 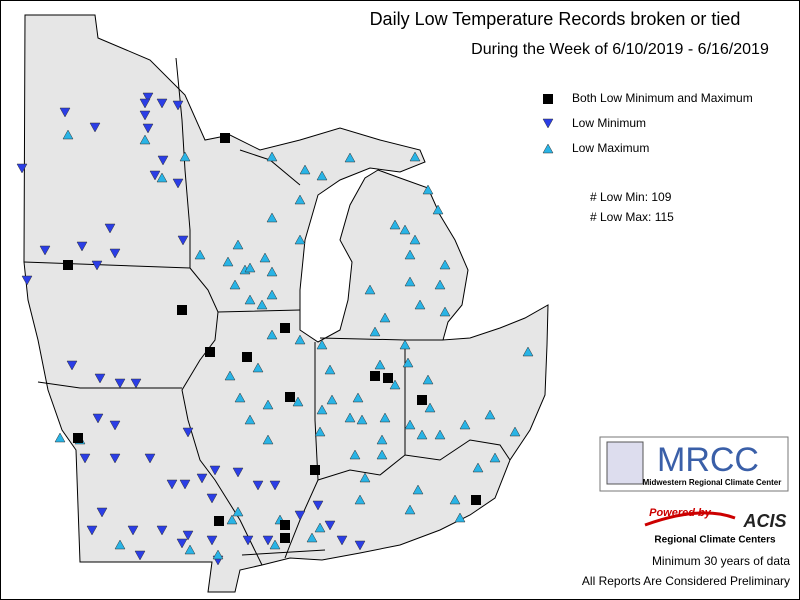 What do you see at coordinates (548, 148) in the screenshot?
I see `legend-up` at bounding box center [548, 148].